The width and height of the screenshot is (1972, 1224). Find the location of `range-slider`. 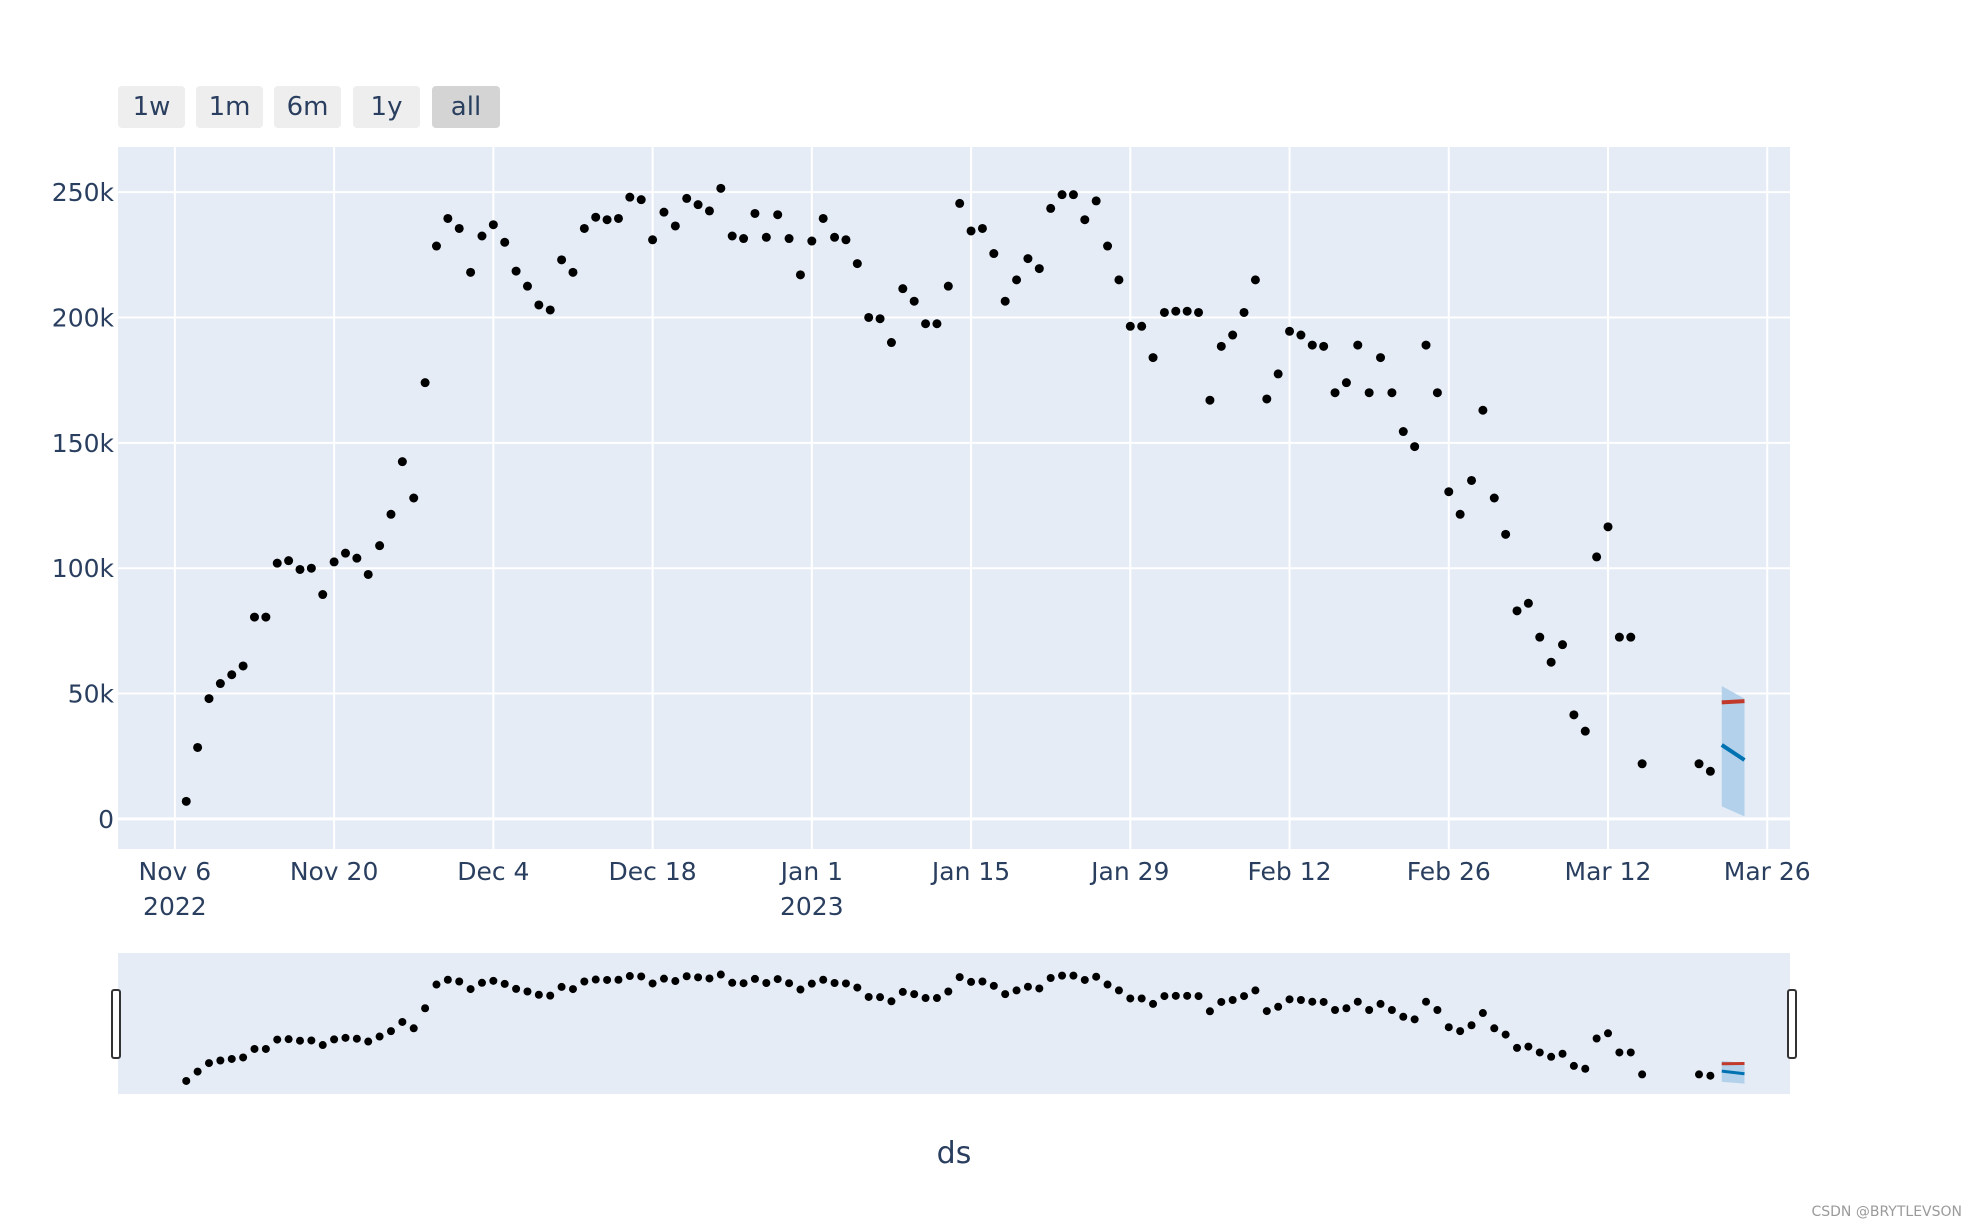

range-slider is located at coordinates (954, 1023).